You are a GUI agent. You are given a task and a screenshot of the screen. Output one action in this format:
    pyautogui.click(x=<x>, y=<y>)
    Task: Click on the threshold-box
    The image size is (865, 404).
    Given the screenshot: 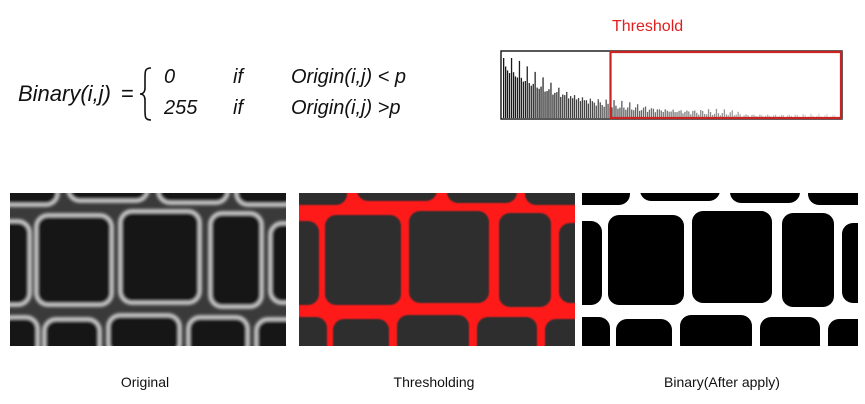 What is the action you would take?
    pyautogui.click(x=726, y=85)
    